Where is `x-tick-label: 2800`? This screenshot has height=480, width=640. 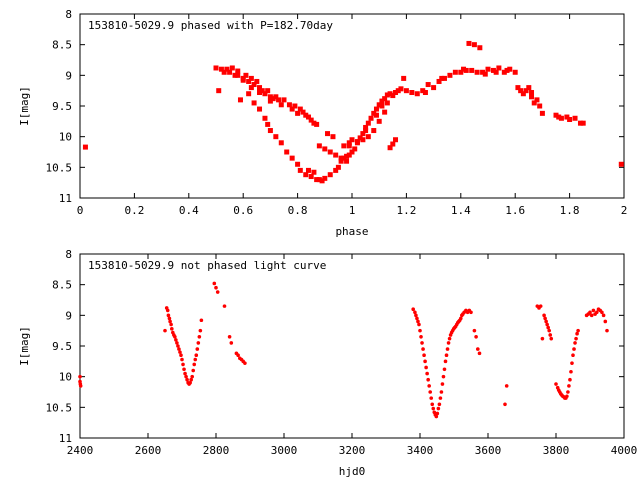
x-tick-label: 2800 is located at coordinates (216, 450).